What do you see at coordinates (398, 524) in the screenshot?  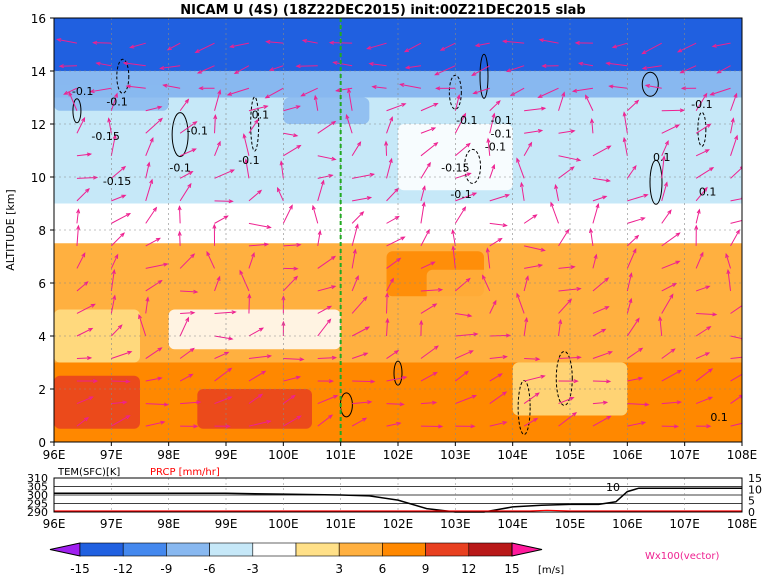 I see `surface-x-tick-label: 102E` at bounding box center [398, 524].